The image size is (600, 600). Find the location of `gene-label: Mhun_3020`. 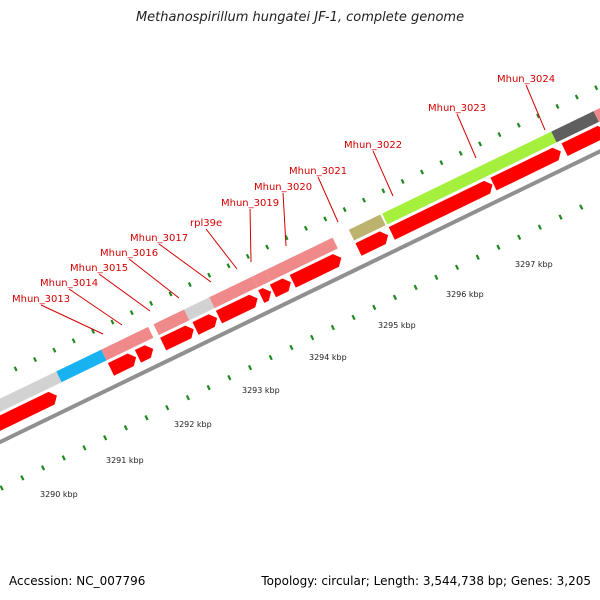

gene-label: Mhun_3020 is located at coordinates (283, 187).